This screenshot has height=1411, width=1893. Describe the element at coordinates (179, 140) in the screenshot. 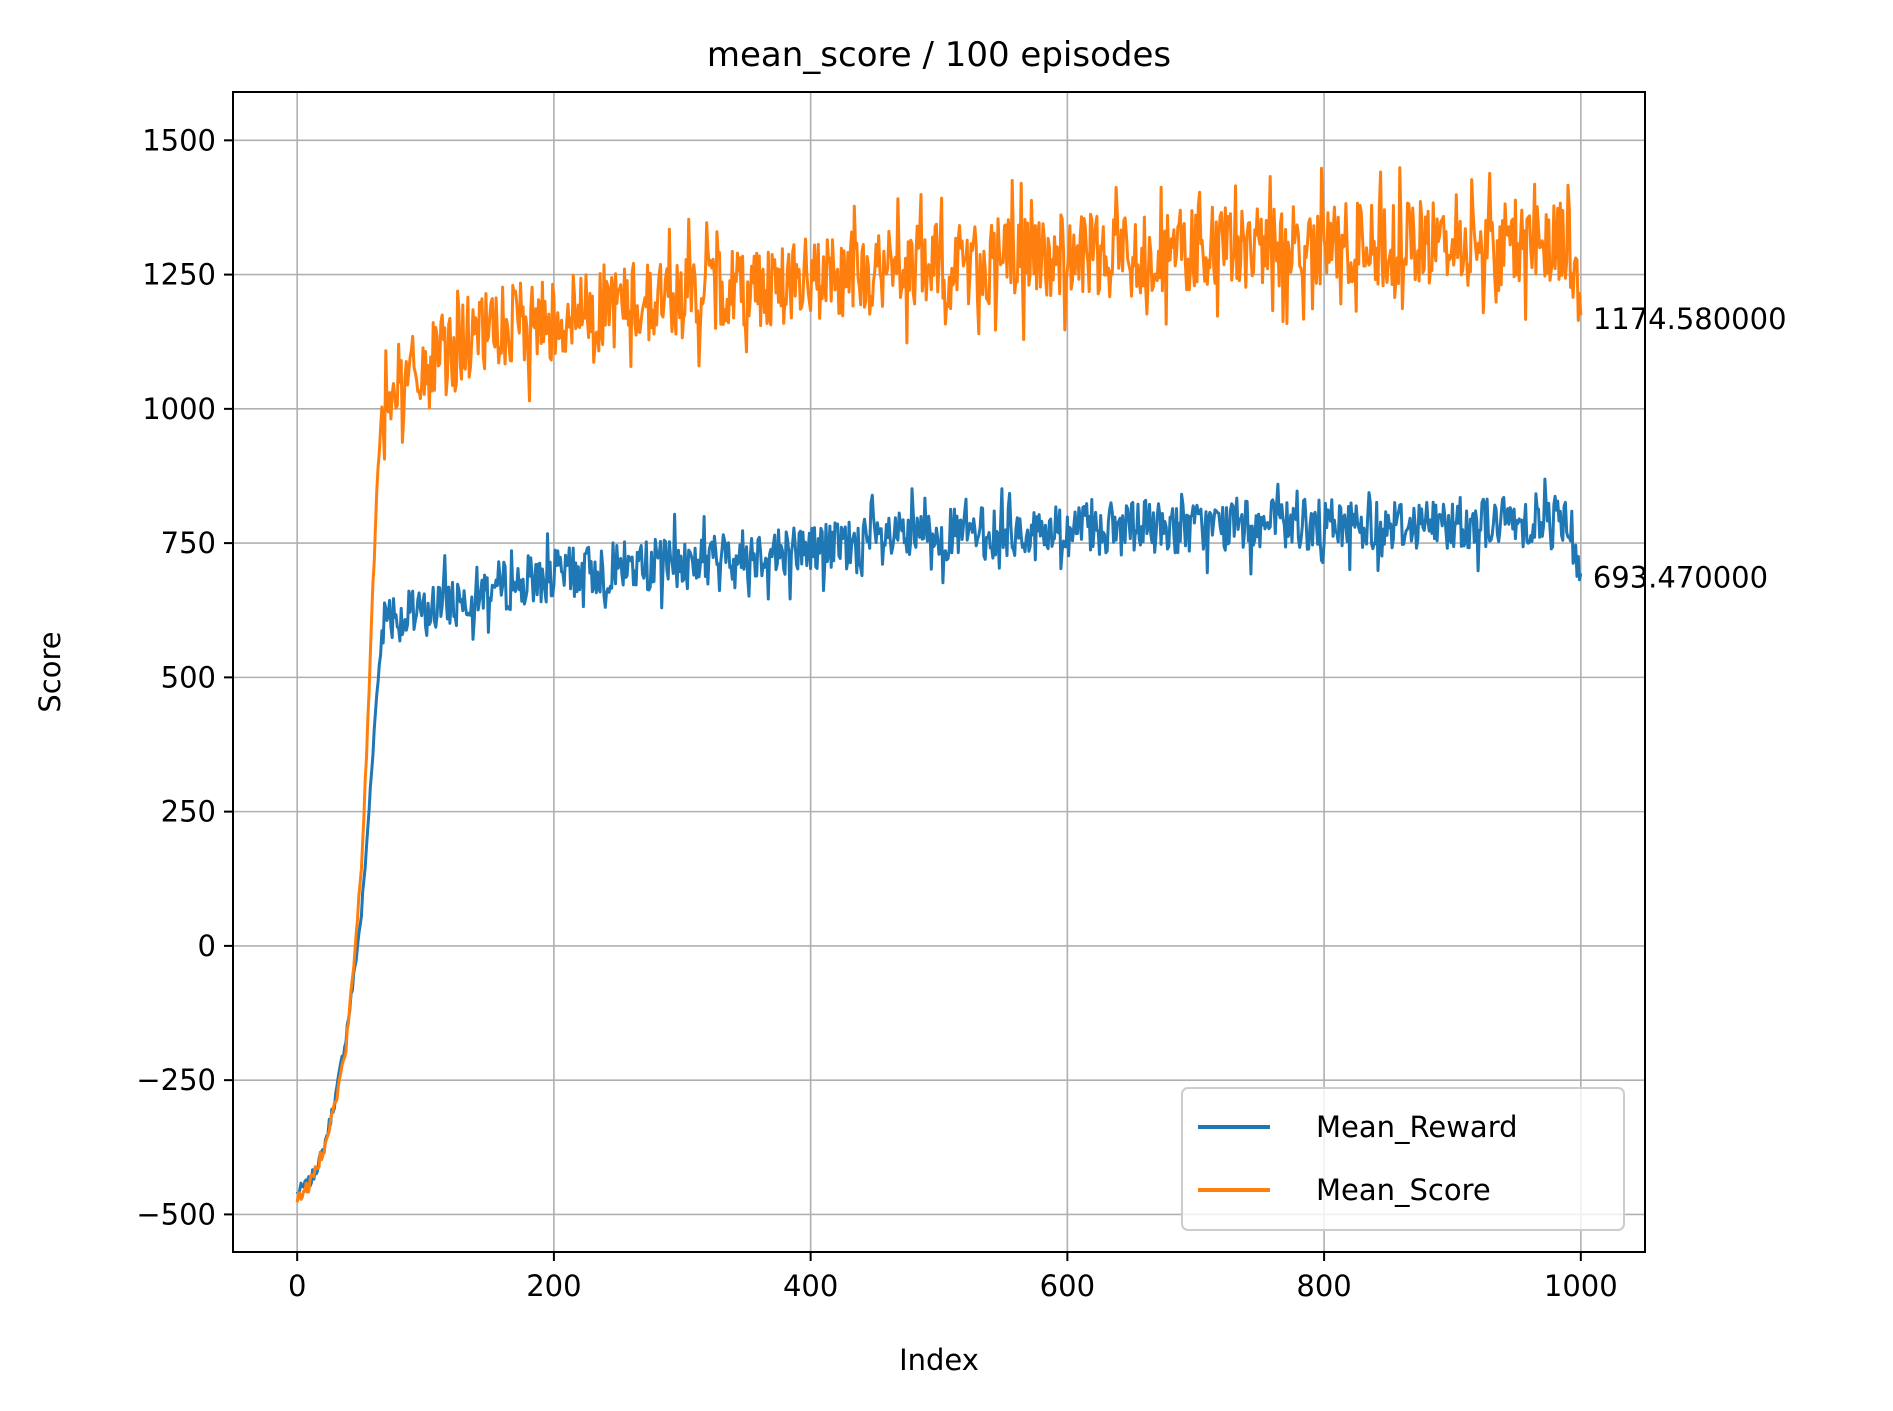

I see `y-tick-label: 1500` at that location.